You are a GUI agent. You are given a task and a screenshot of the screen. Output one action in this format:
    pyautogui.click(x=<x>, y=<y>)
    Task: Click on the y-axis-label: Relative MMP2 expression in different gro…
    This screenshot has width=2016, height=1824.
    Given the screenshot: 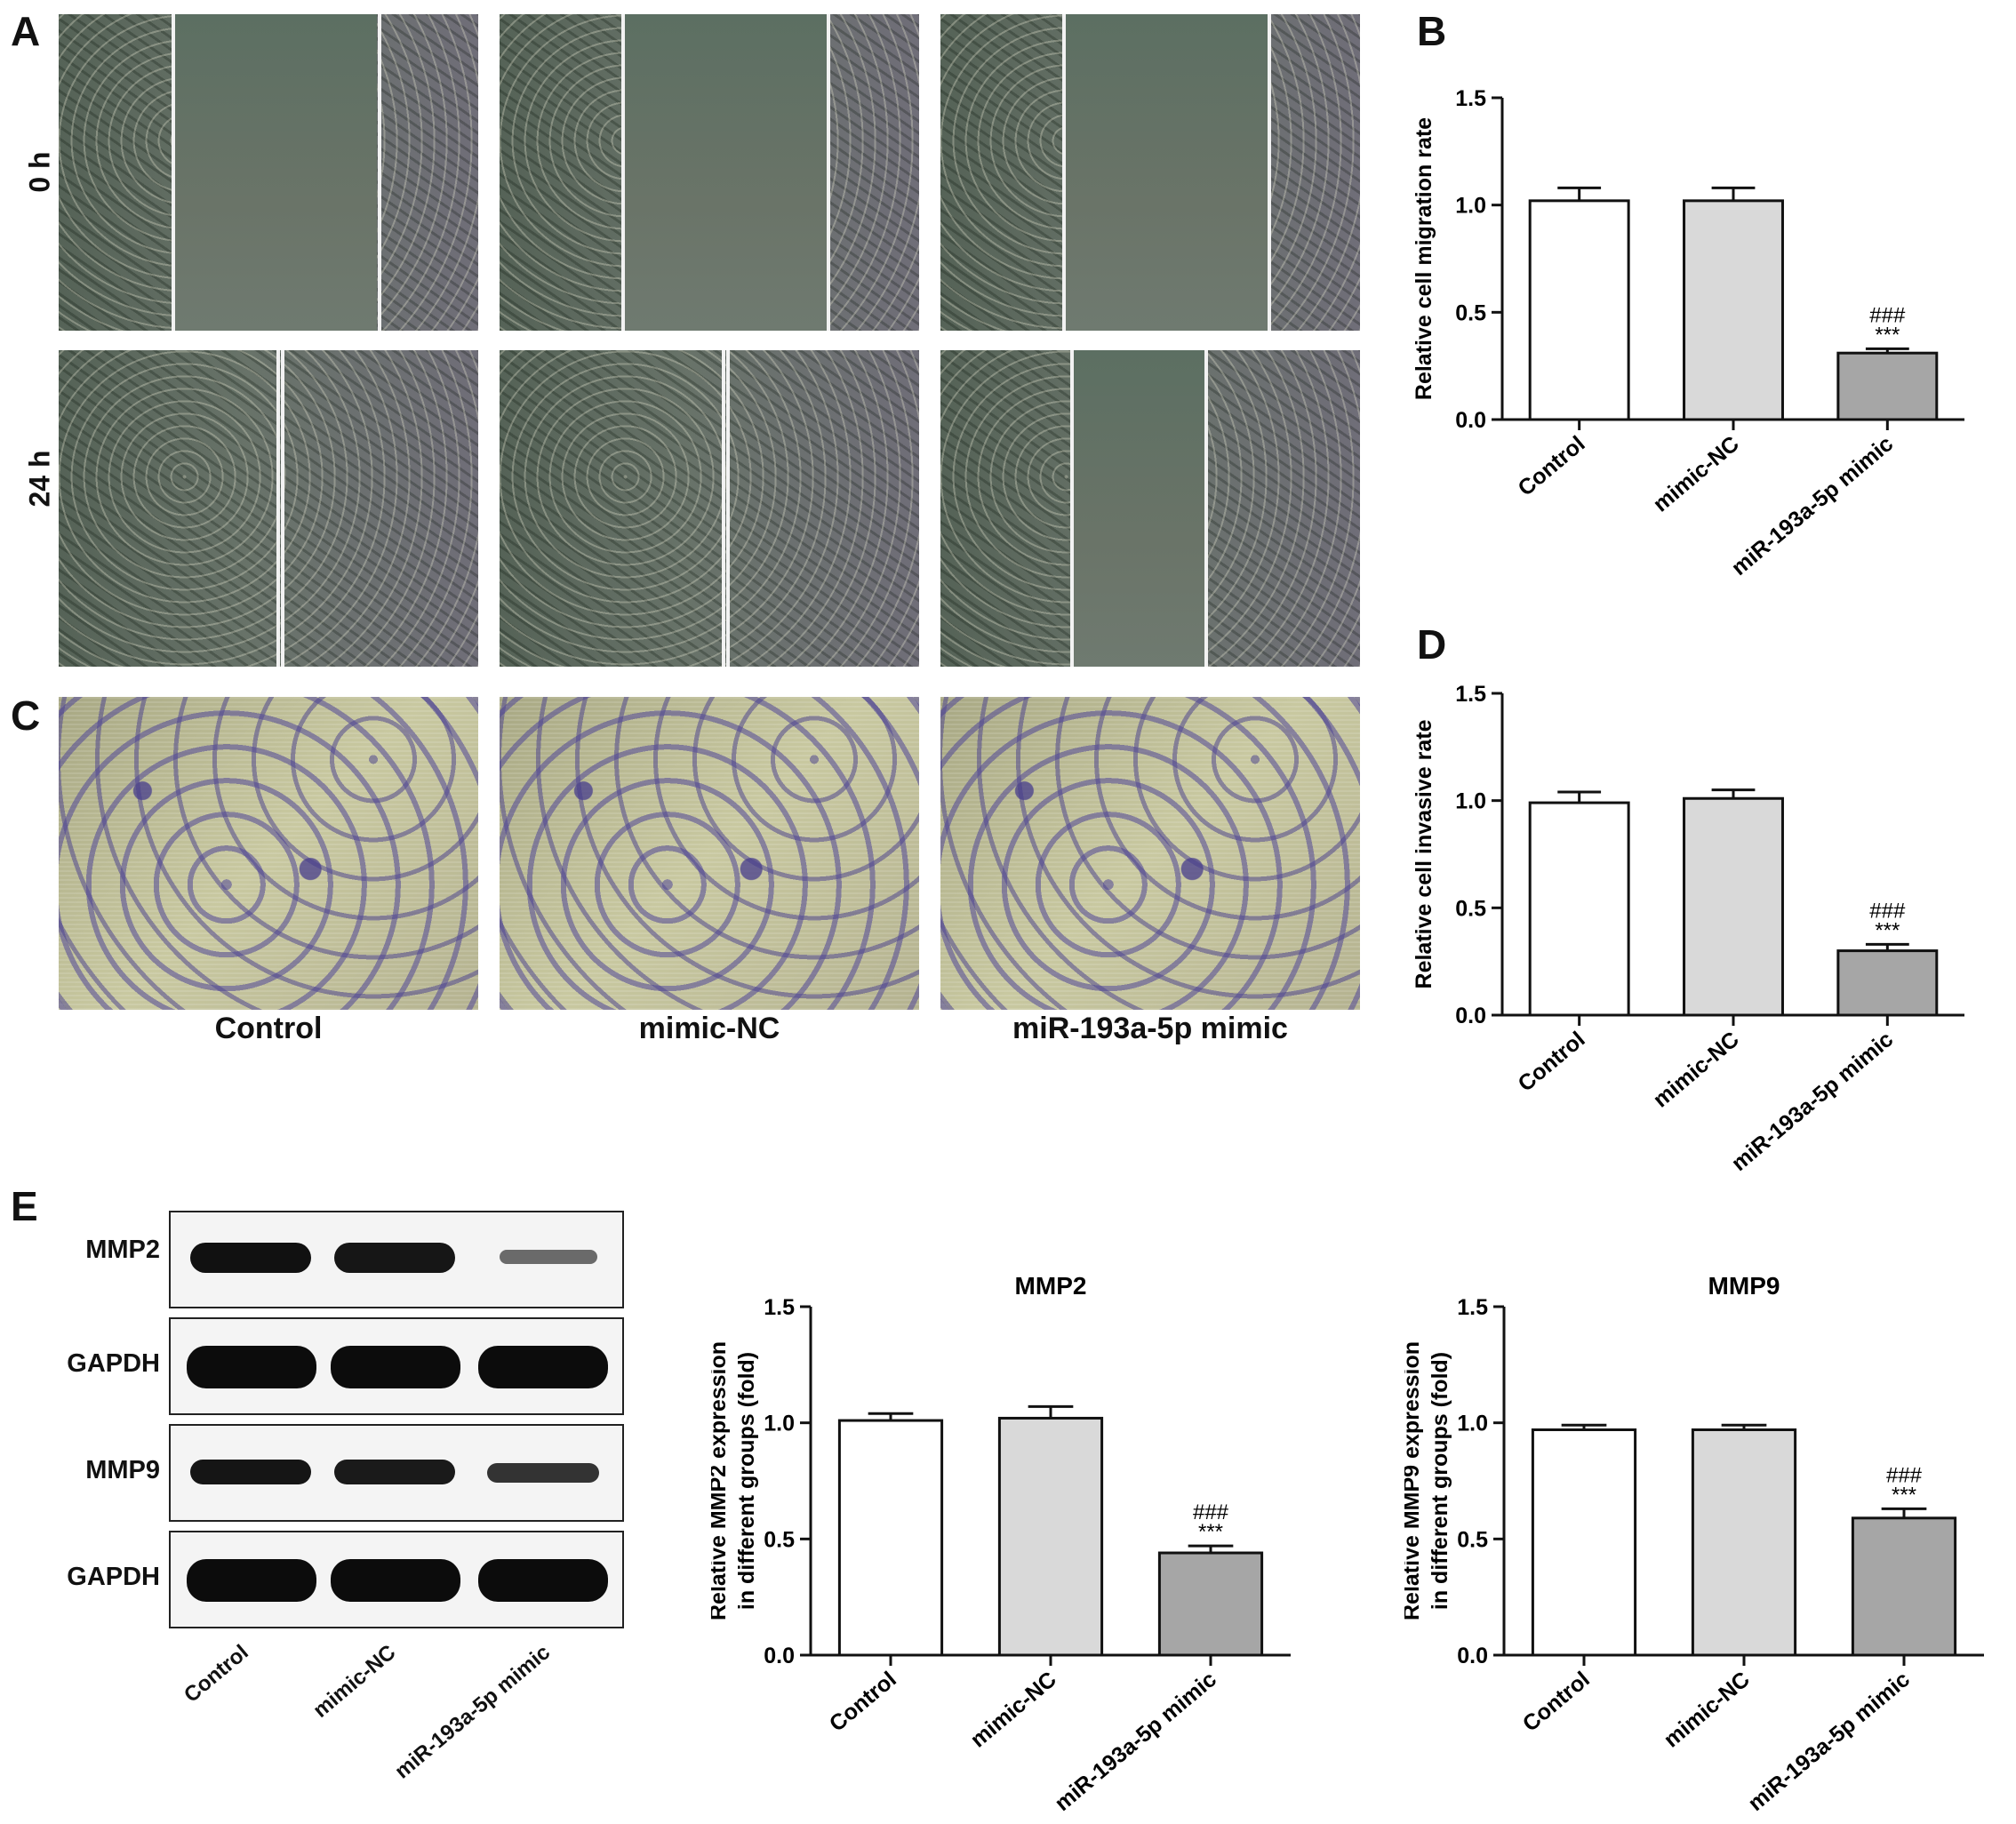 What is the action you would take?
    pyautogui.click(x=735, y=1480)
    